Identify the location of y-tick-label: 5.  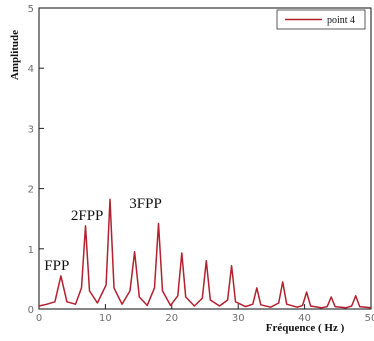
(31, 9).